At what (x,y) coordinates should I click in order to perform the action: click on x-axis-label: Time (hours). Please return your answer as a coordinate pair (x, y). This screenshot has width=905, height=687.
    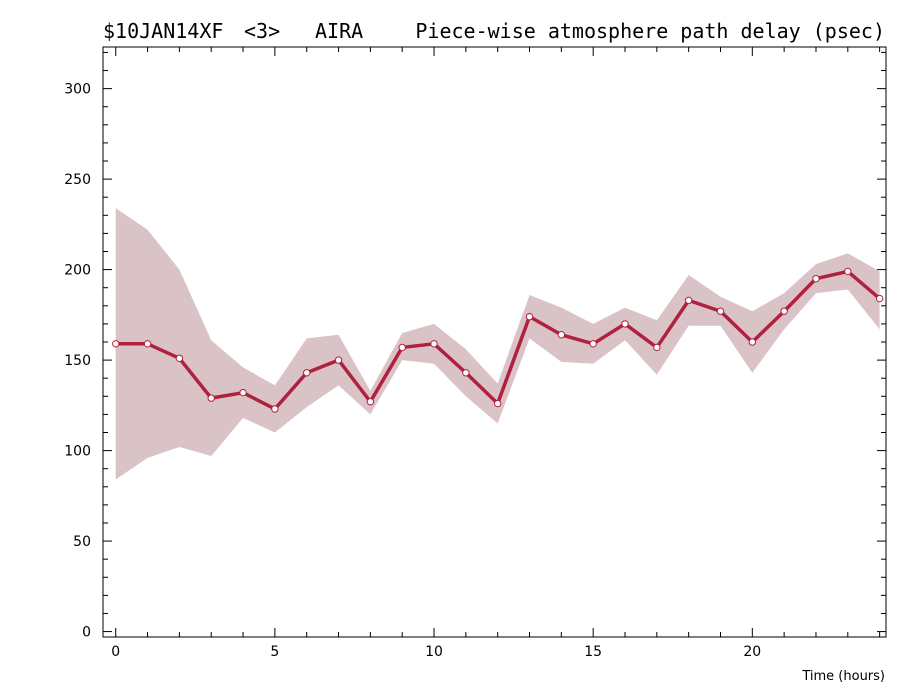
    Looking at the image, I should click on (843, 676).